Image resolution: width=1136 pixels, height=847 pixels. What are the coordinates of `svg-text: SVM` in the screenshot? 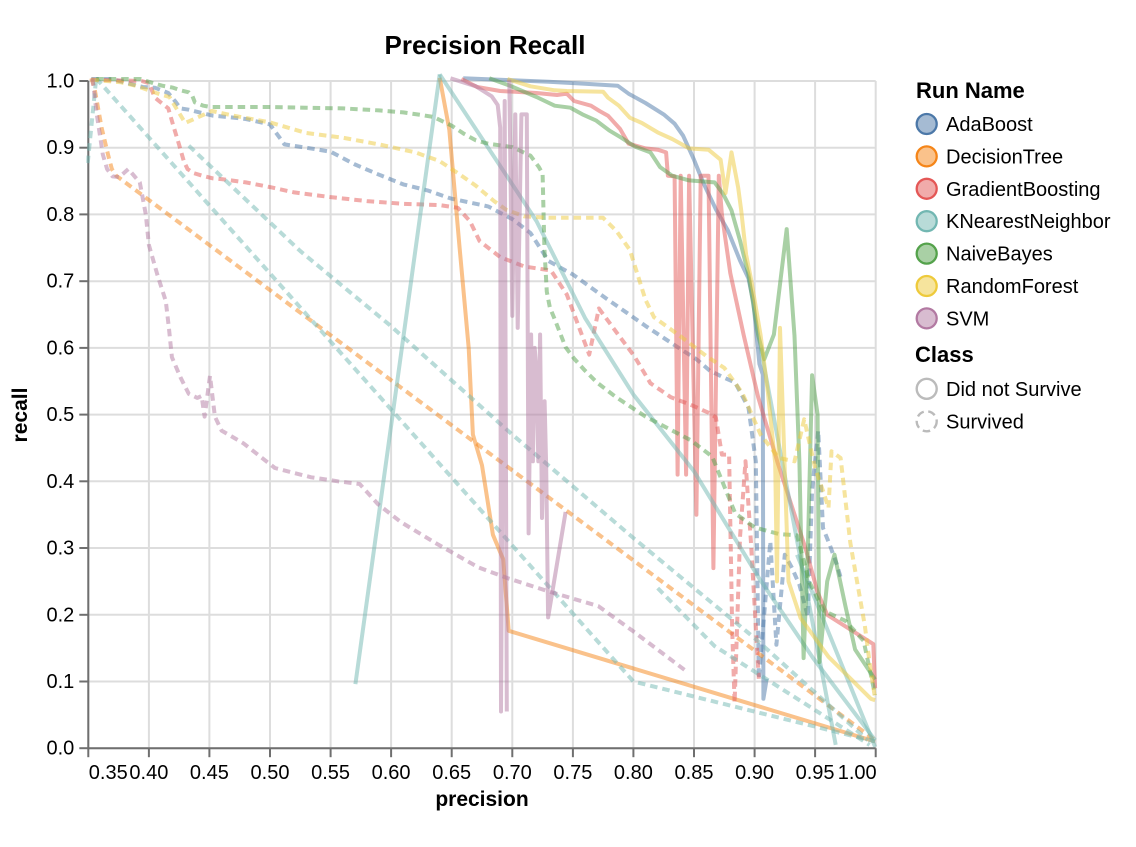 It's located at (967, 319).